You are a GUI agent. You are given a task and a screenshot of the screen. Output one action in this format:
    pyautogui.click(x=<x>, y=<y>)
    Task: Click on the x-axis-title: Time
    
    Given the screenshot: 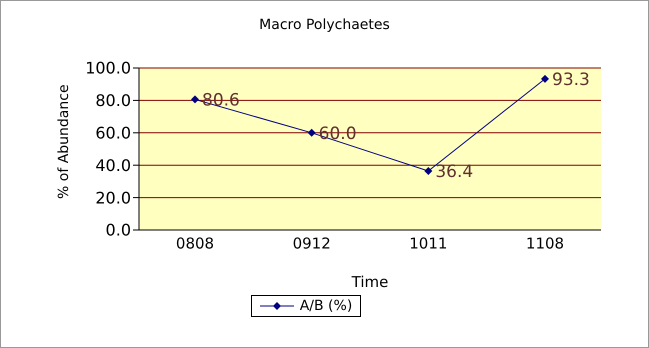 What is the action you would take?
    pyautogui.click(x=369, y=282)
    